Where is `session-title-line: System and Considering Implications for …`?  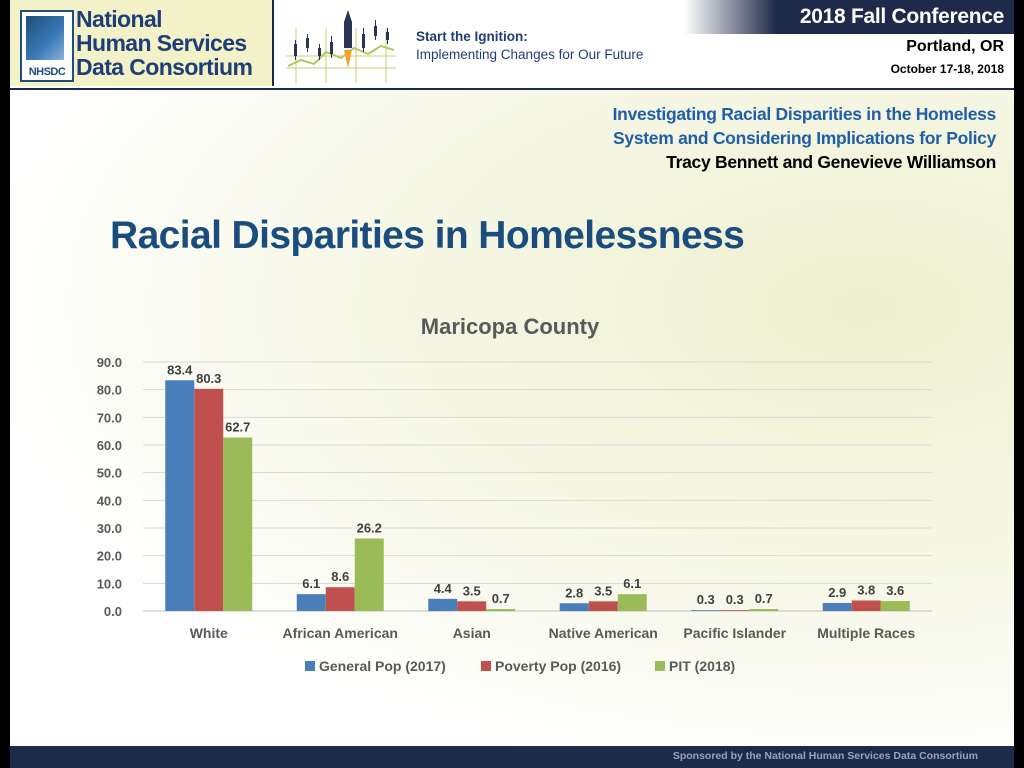
session-title-line: System and Considering Implications for … is located at coordinates (804, 138).